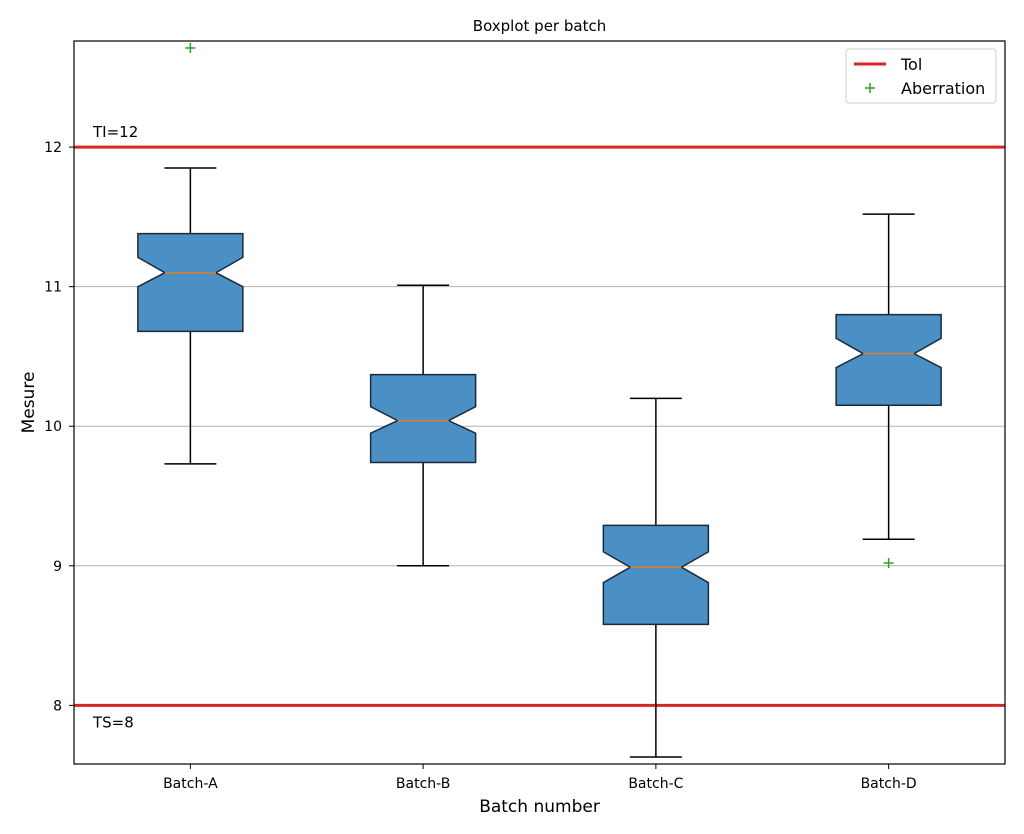 This screenshot has height=834, width=1024. Describe the element at coordinates (53, 288) in the screenshot. I see `y-tick-label: 11` at that location.